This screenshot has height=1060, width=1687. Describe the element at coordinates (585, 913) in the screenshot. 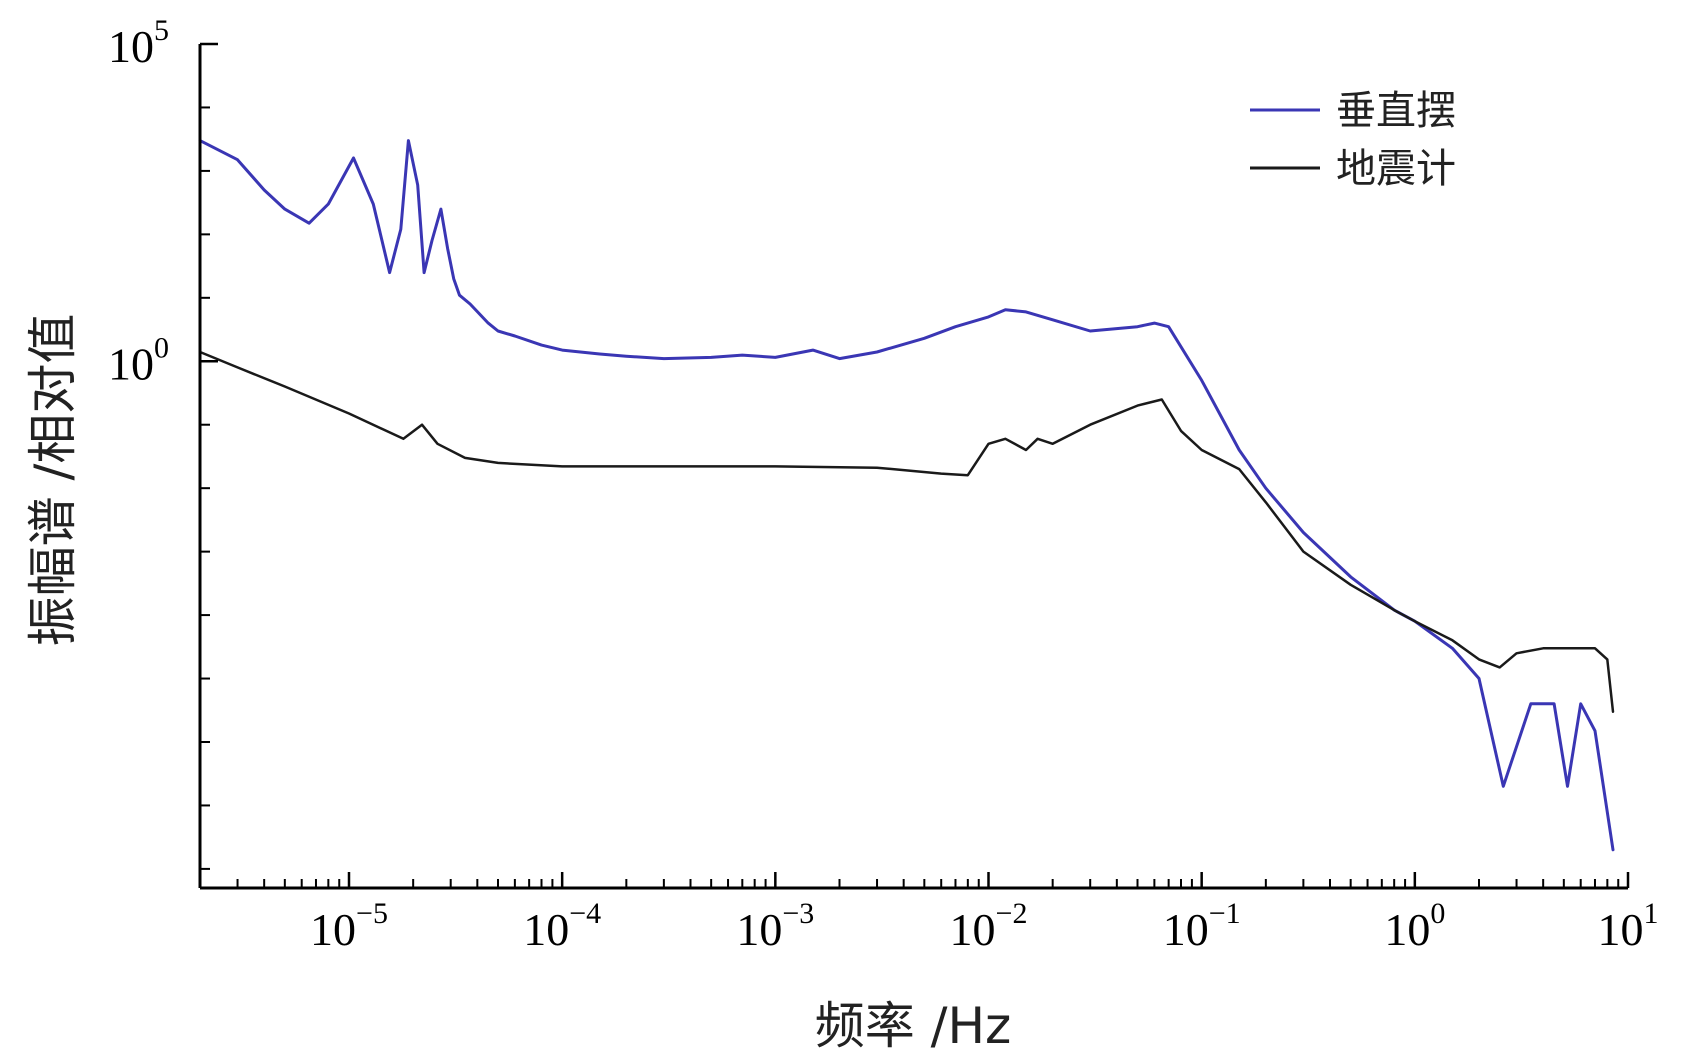

I see `x-tick-exponent: −4` at that location.